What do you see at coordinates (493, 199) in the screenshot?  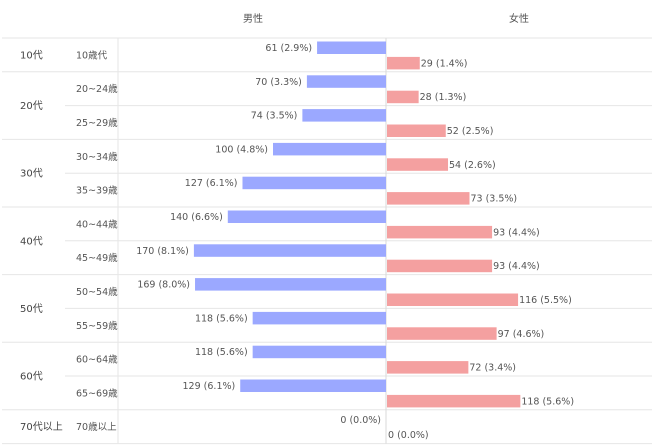 I see `female-value-label: 73 (3.5%)` at bounding box center [493, 199].